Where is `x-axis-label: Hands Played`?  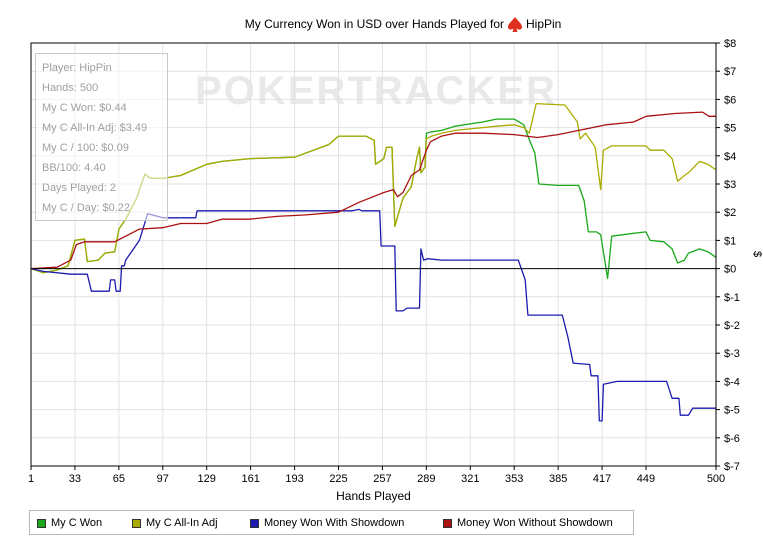
x-axis-label: Hands Played is located at coordinates (373, 496).